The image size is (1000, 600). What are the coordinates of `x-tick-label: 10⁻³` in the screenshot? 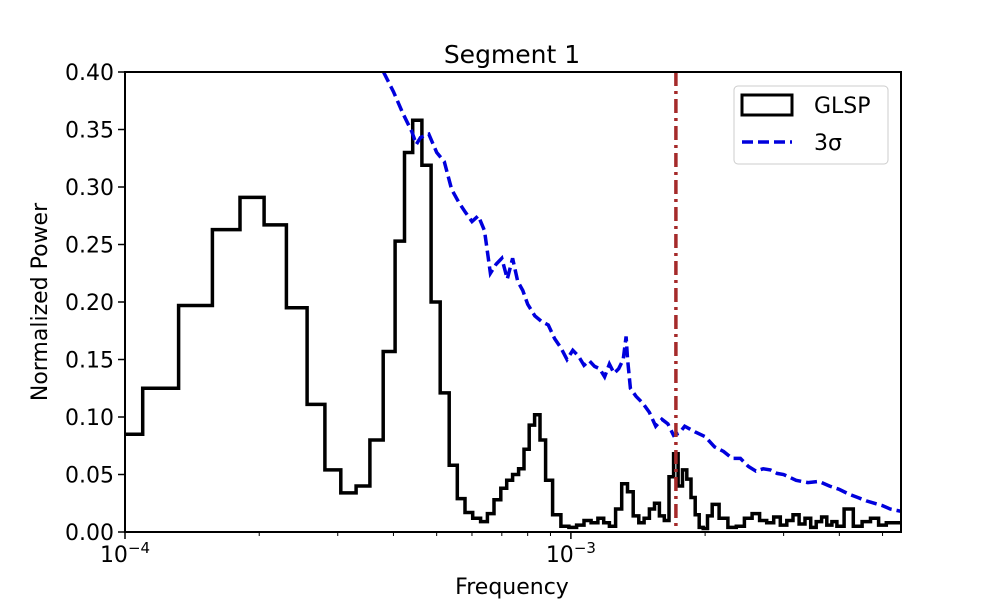 It's located at (571, 553).